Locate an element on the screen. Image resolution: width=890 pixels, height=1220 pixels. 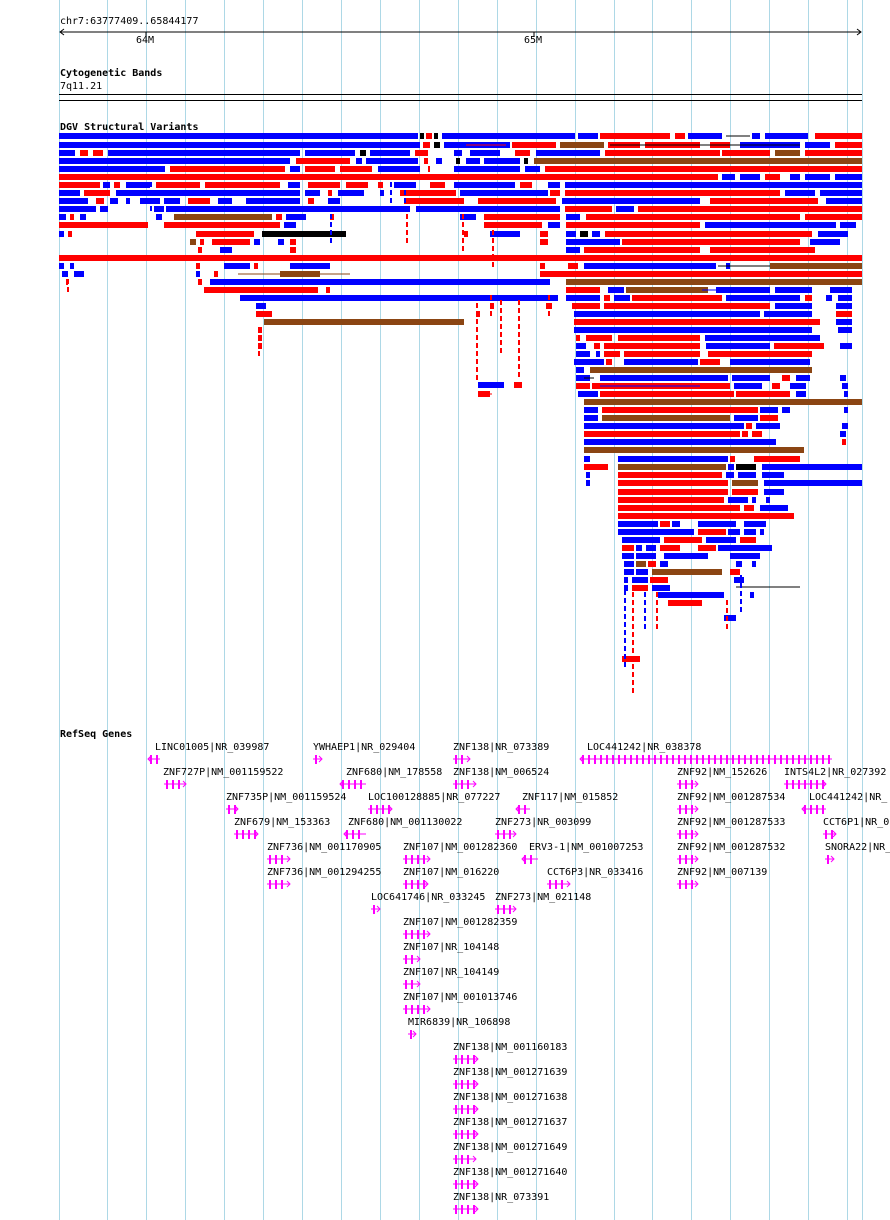
gene-label: ZNF736|NM_001294255 is located at coordinates (324, 872).